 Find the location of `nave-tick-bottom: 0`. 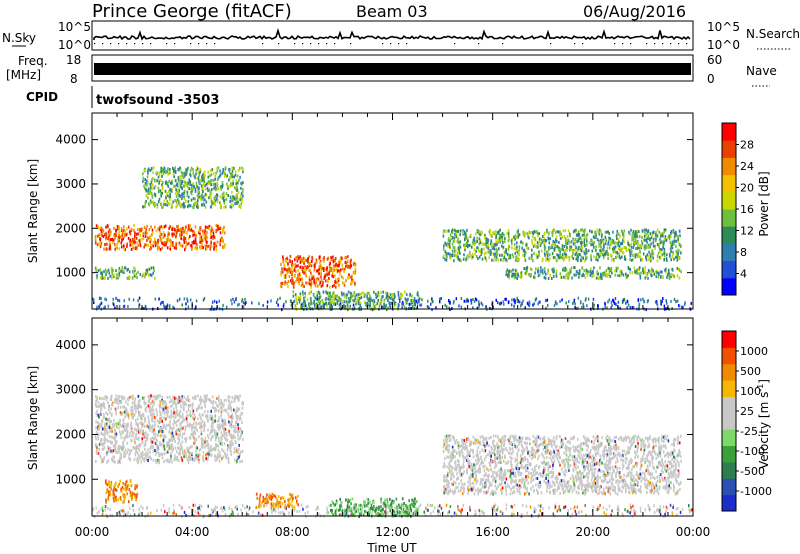

nave-tick-bottom: 0 is located at coordinates (711, 79).